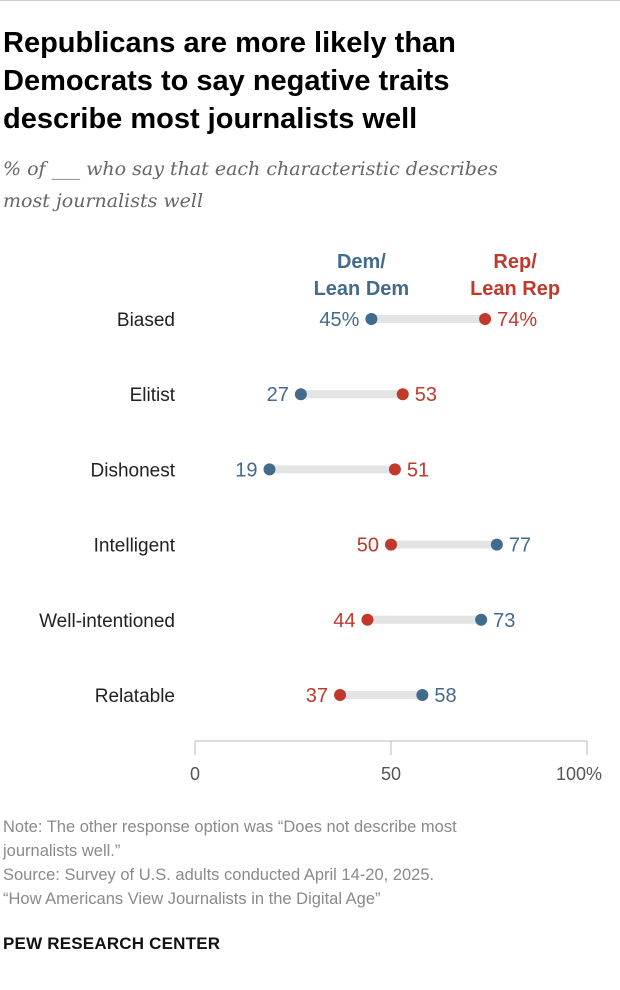 The width and height of the screenshot is (620, 990). What do you see at coordinates (317, 696) in the screenshot?
I see `rep-value-label: 37` at bounding box center [317, 696].